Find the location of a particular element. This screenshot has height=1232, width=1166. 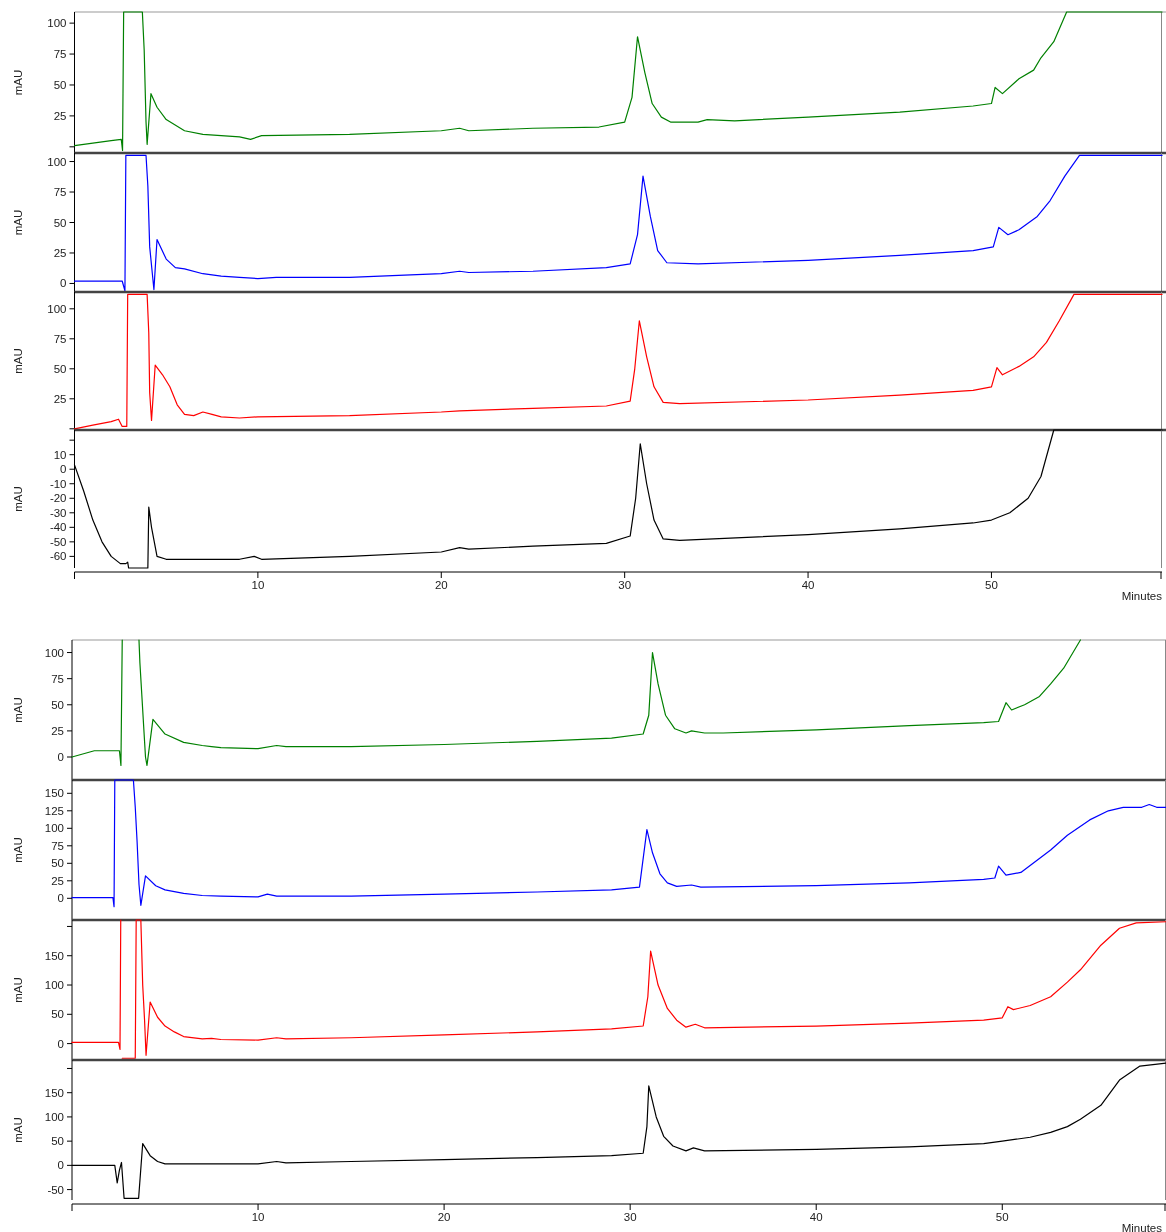

y-tick-label: -60 is located at coordinates (58, 556).